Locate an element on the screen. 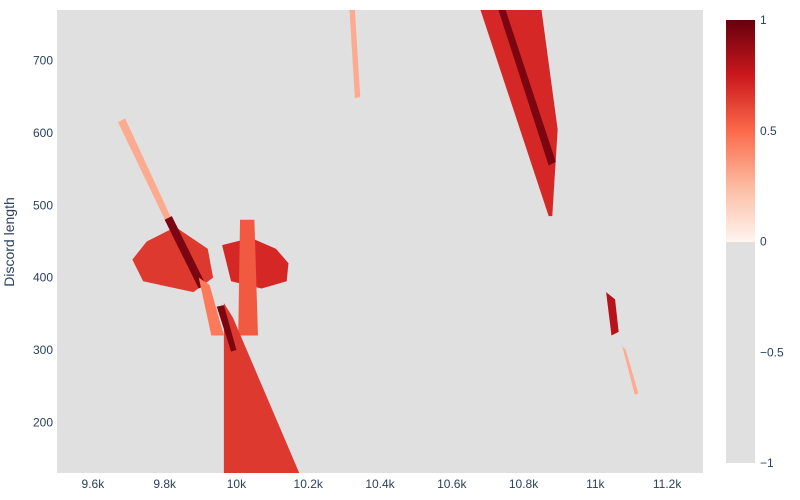 The width and height of the screenshot is (800, 500). x-tick-label: 10k is located at coordinates (237, 484).